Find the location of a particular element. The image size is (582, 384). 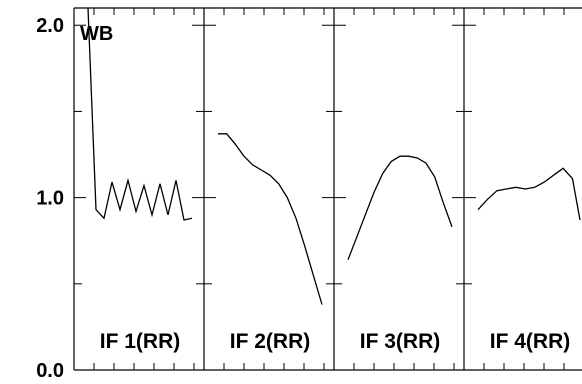

y-tick-labels: 0.0 1.0 2.0 is located at coordinates (50, 198).